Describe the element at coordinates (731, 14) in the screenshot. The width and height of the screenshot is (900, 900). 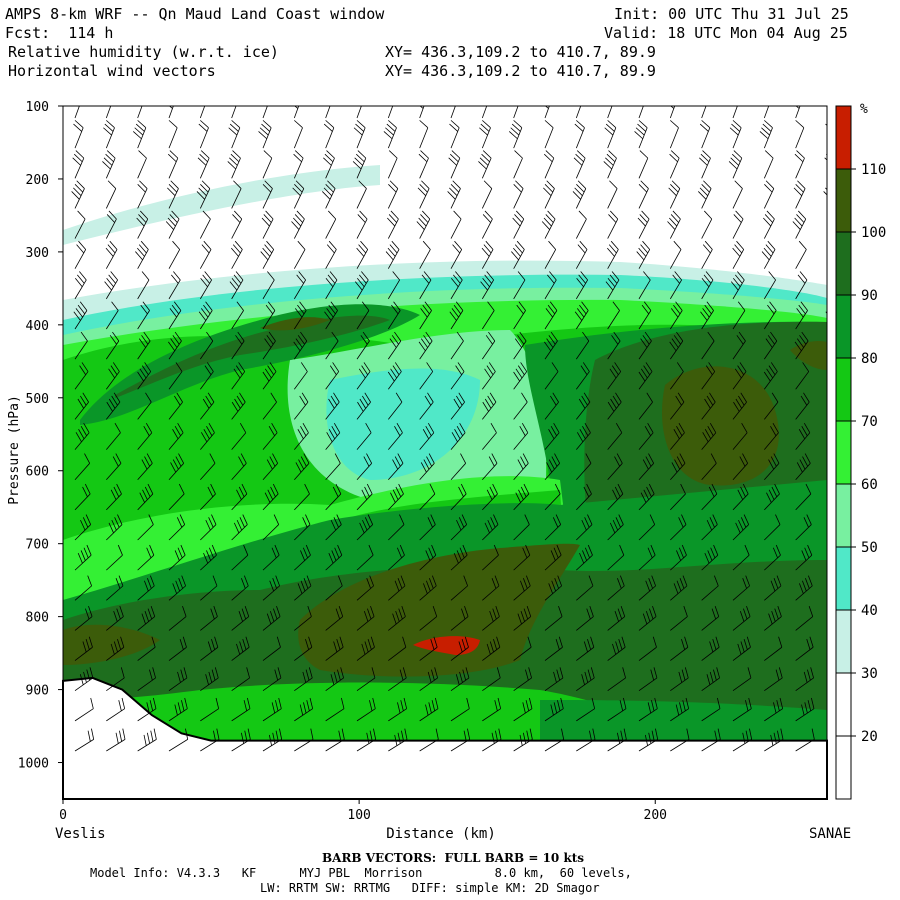
I see `init-time: Init: 00 UTC Thu 31 Jul 25` at that location.